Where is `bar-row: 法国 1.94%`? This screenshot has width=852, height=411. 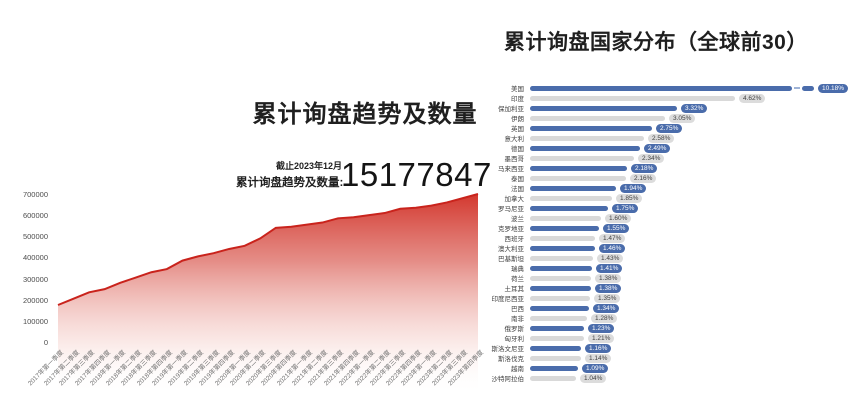 bar-row: 法国 1.94% is located at coordinates (660, 188).